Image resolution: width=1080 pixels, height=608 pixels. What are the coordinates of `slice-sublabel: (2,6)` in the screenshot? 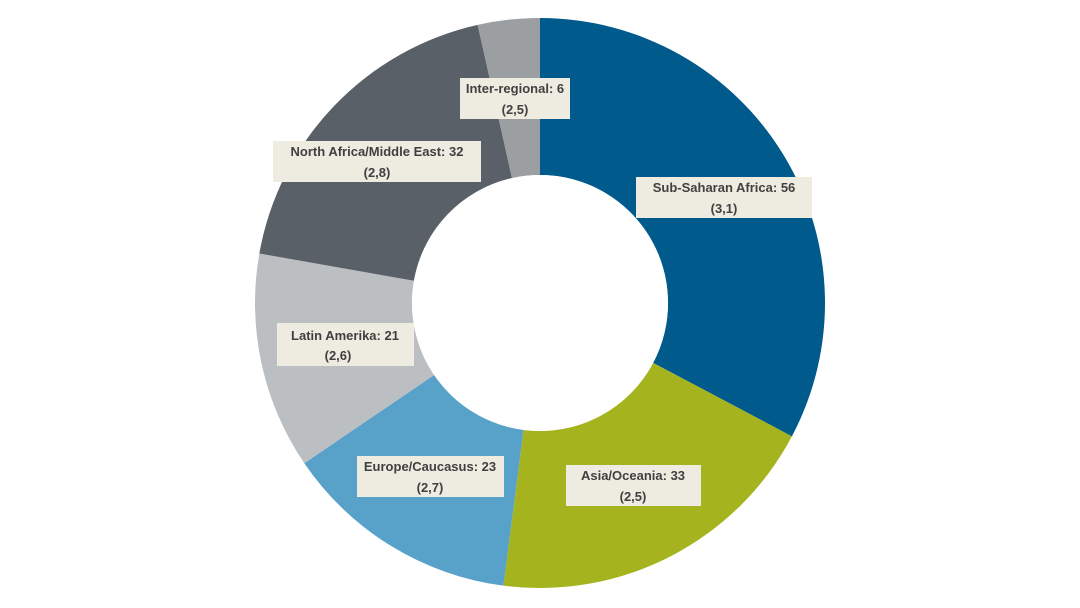 It's located at (338, 355).